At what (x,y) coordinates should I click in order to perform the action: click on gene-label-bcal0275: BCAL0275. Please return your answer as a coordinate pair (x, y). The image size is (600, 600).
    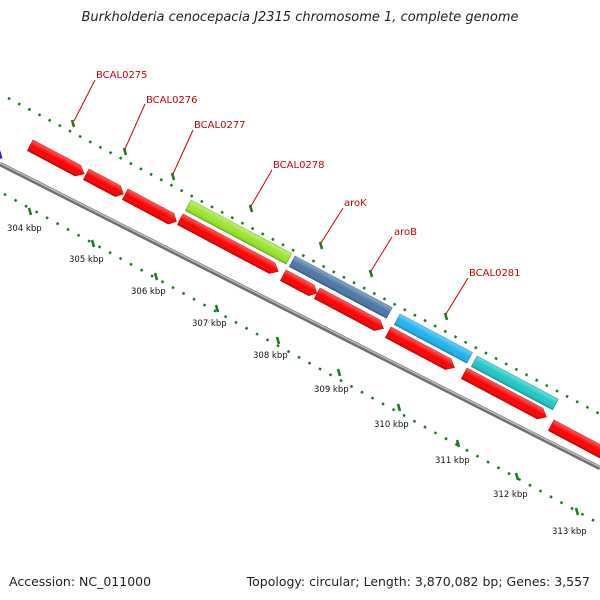
    Looking at the image, I should click on (122, 75).